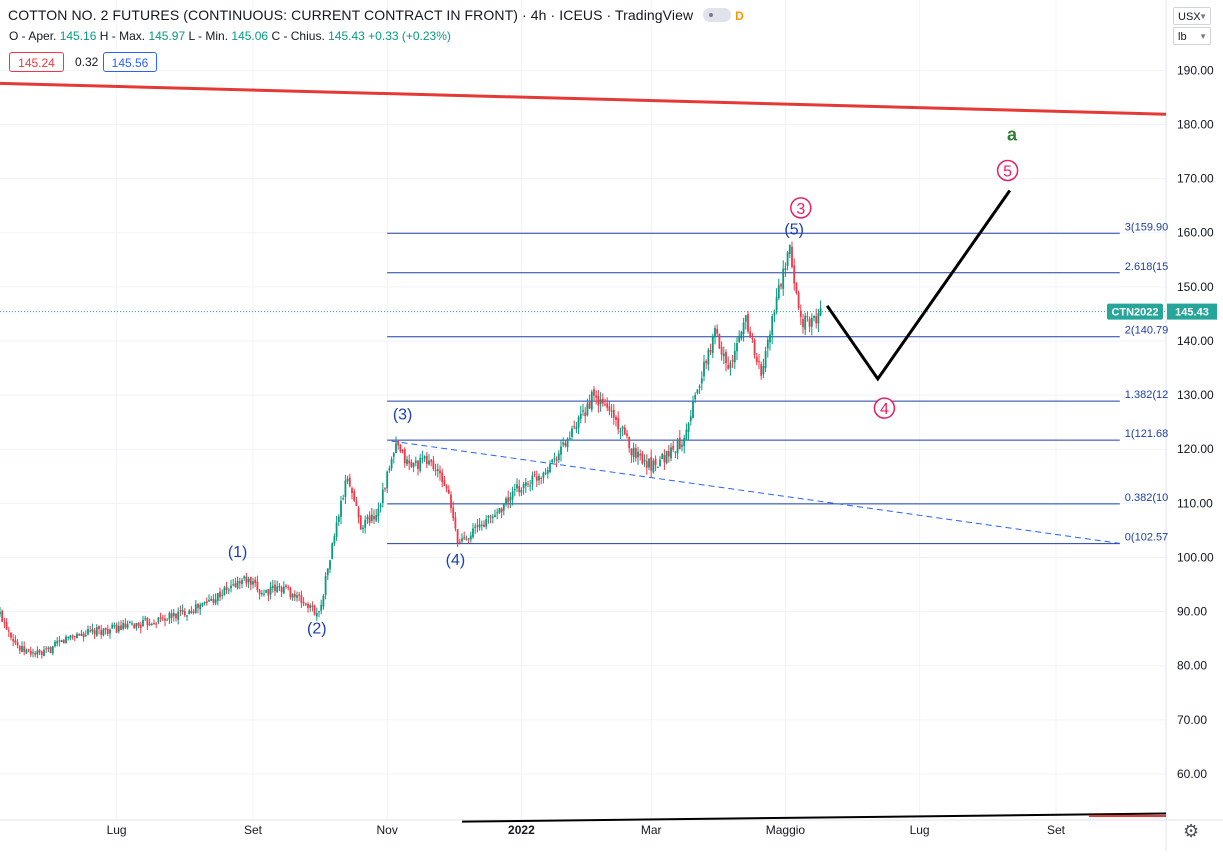 This screenshot has width=1223, height=856. Describe the element at coordinates (208, 36) in the screenshot. I see `low-label: L - Min.` at that location.